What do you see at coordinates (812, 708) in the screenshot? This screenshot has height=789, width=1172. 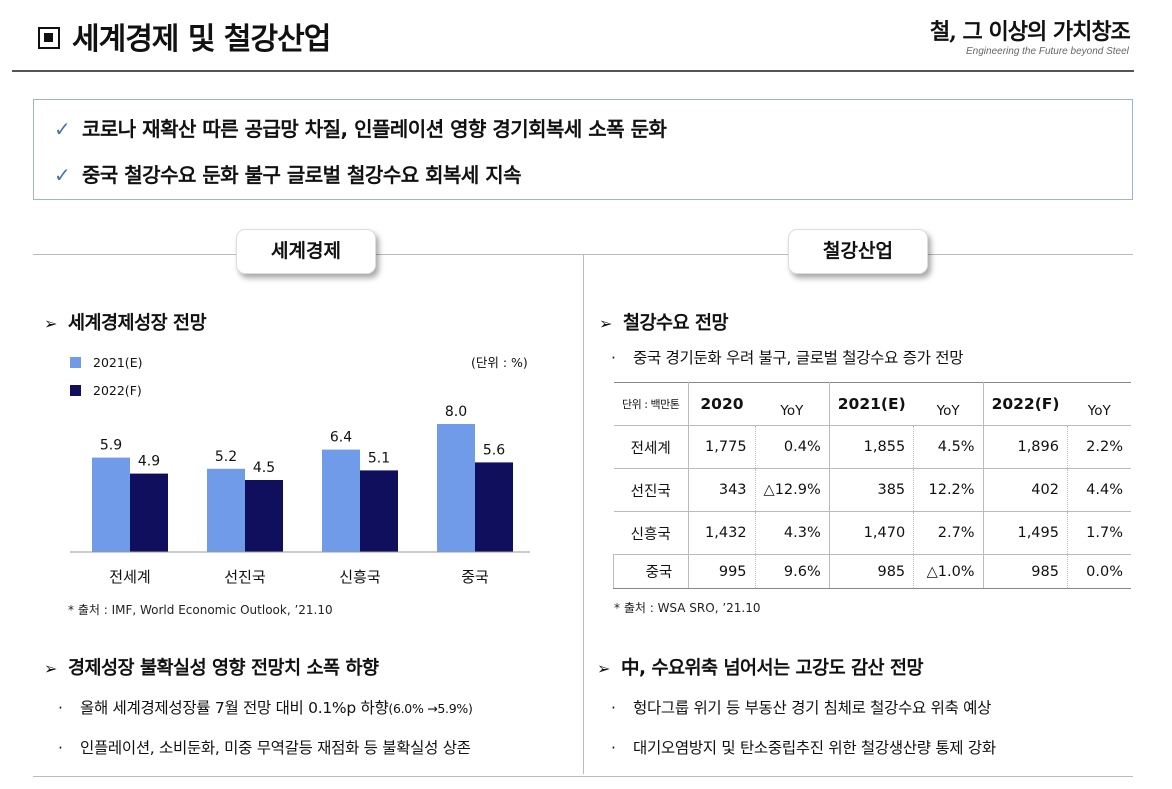 I see `bullet-text: 헝다그룹 위기 등 부동산 경기 침체로 철강수요 위축 예상` at bounding box center [812, 708].